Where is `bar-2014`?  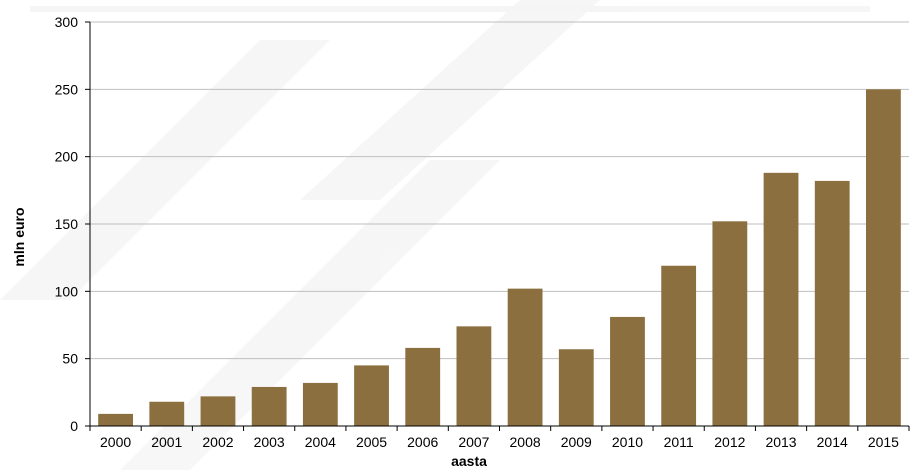
bar-2014 is located at coordinates (832, 303).